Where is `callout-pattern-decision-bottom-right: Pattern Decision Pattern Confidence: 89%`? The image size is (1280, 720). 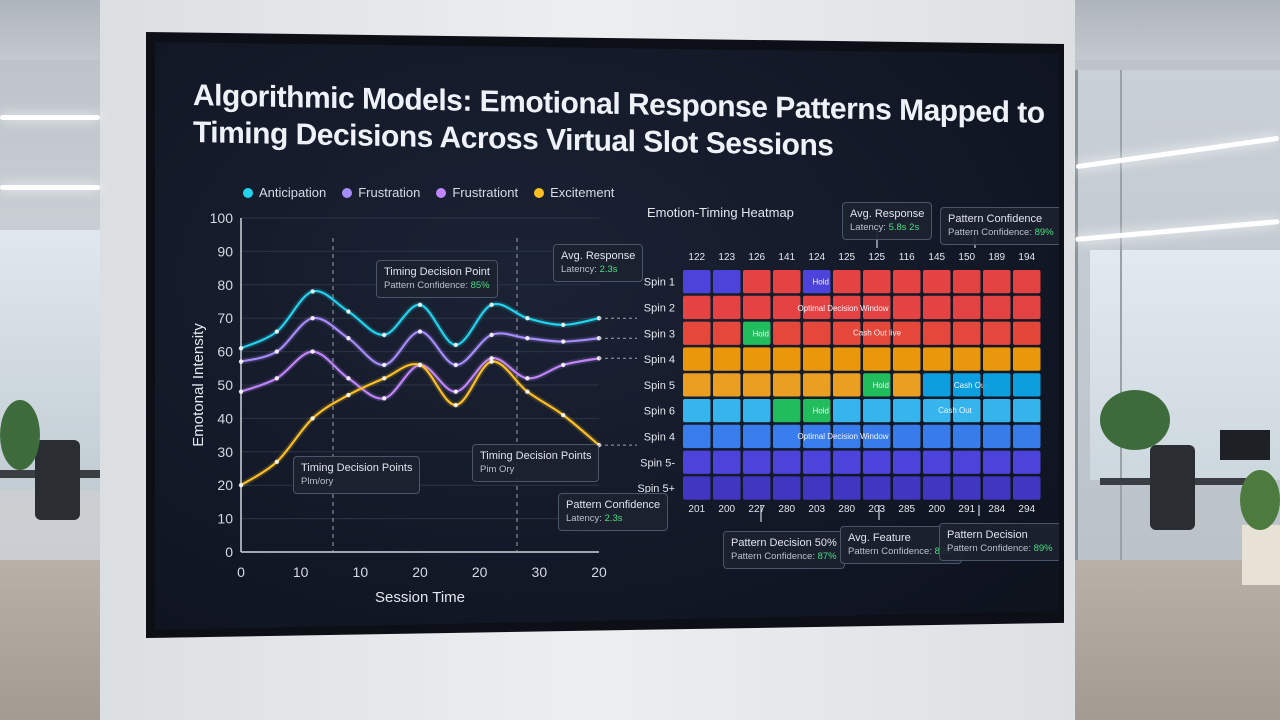
callout-pattern-decision-bottom-right: Pattern Decision Pattern Confidence: 89% is located at coordinates (999, 542).